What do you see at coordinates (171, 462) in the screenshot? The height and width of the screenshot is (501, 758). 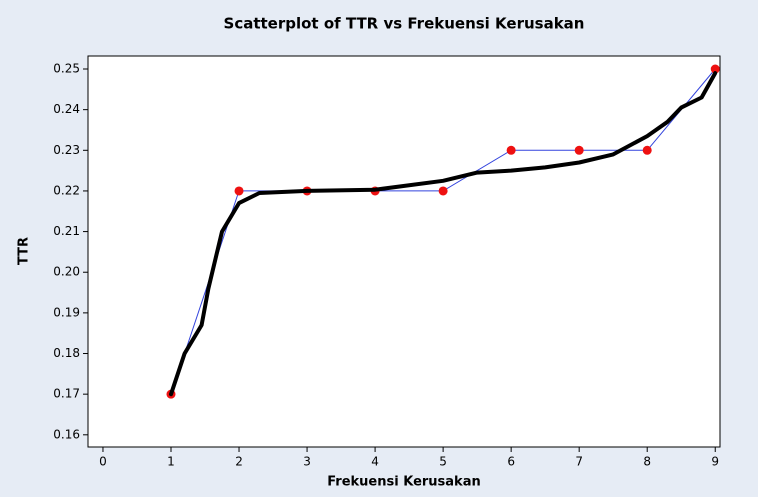 I see `x-tick-label: 1` at bounding box center [171, 462].